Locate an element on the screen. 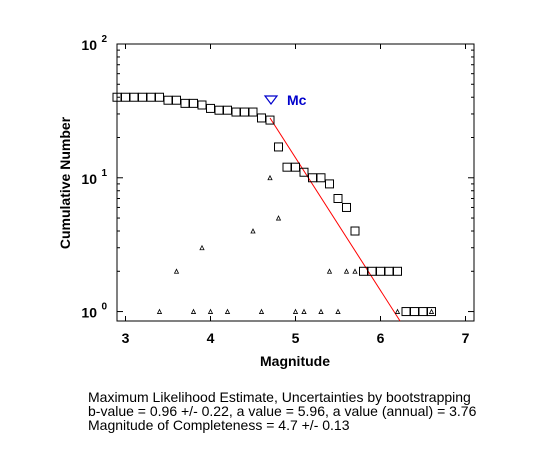 The height and width of the screenshot is (461, 544). fit-line is located at coordinates (335, 219).